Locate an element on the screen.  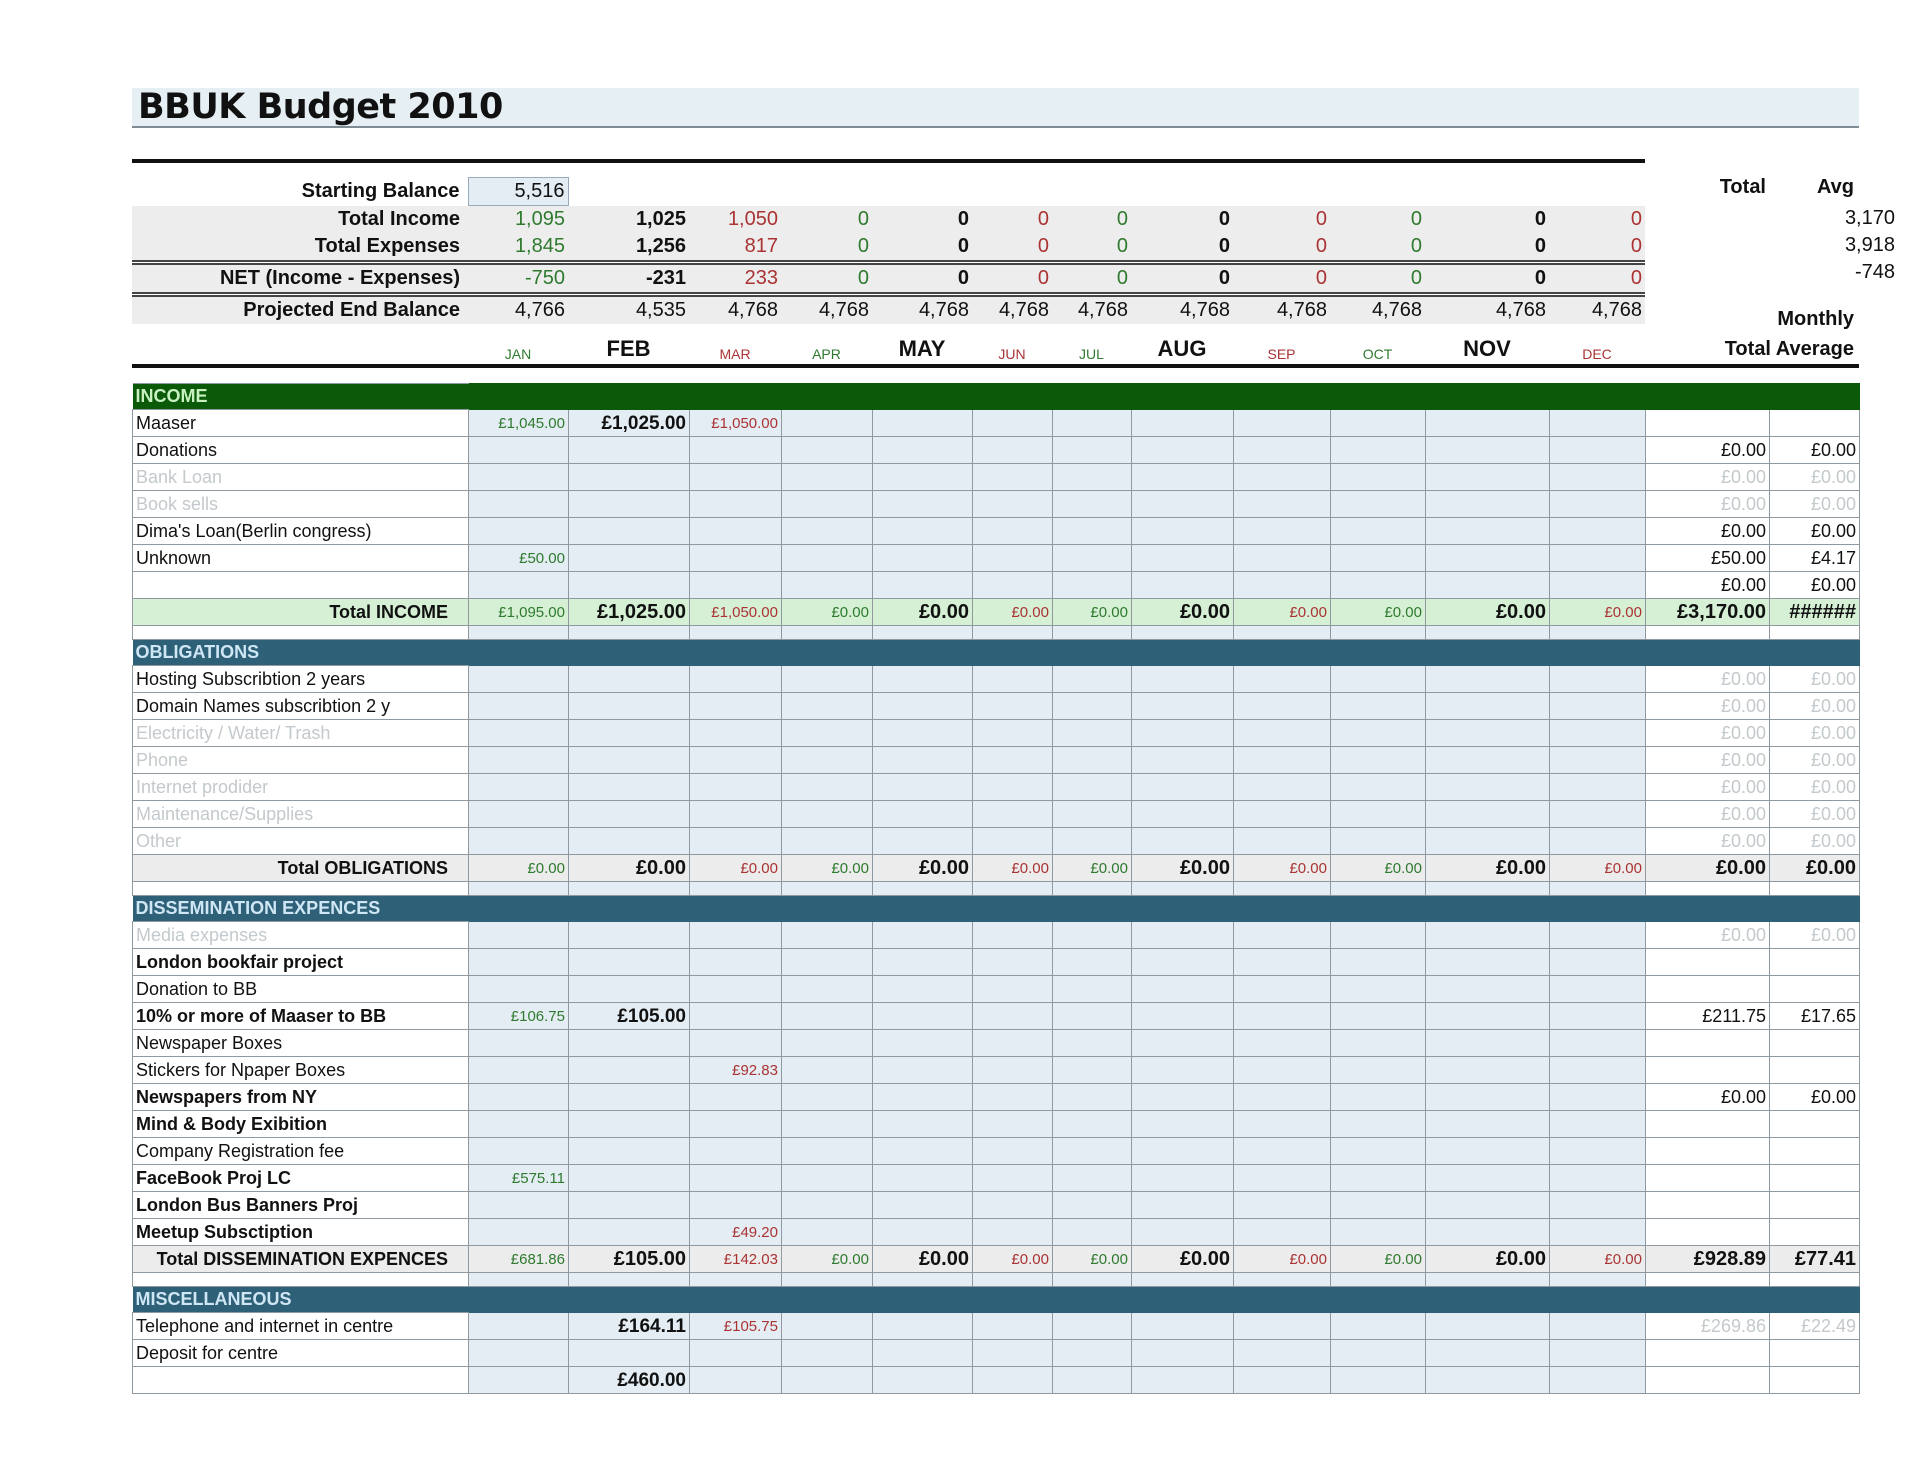
row-label: Phone is located at coordinates (300, 760).